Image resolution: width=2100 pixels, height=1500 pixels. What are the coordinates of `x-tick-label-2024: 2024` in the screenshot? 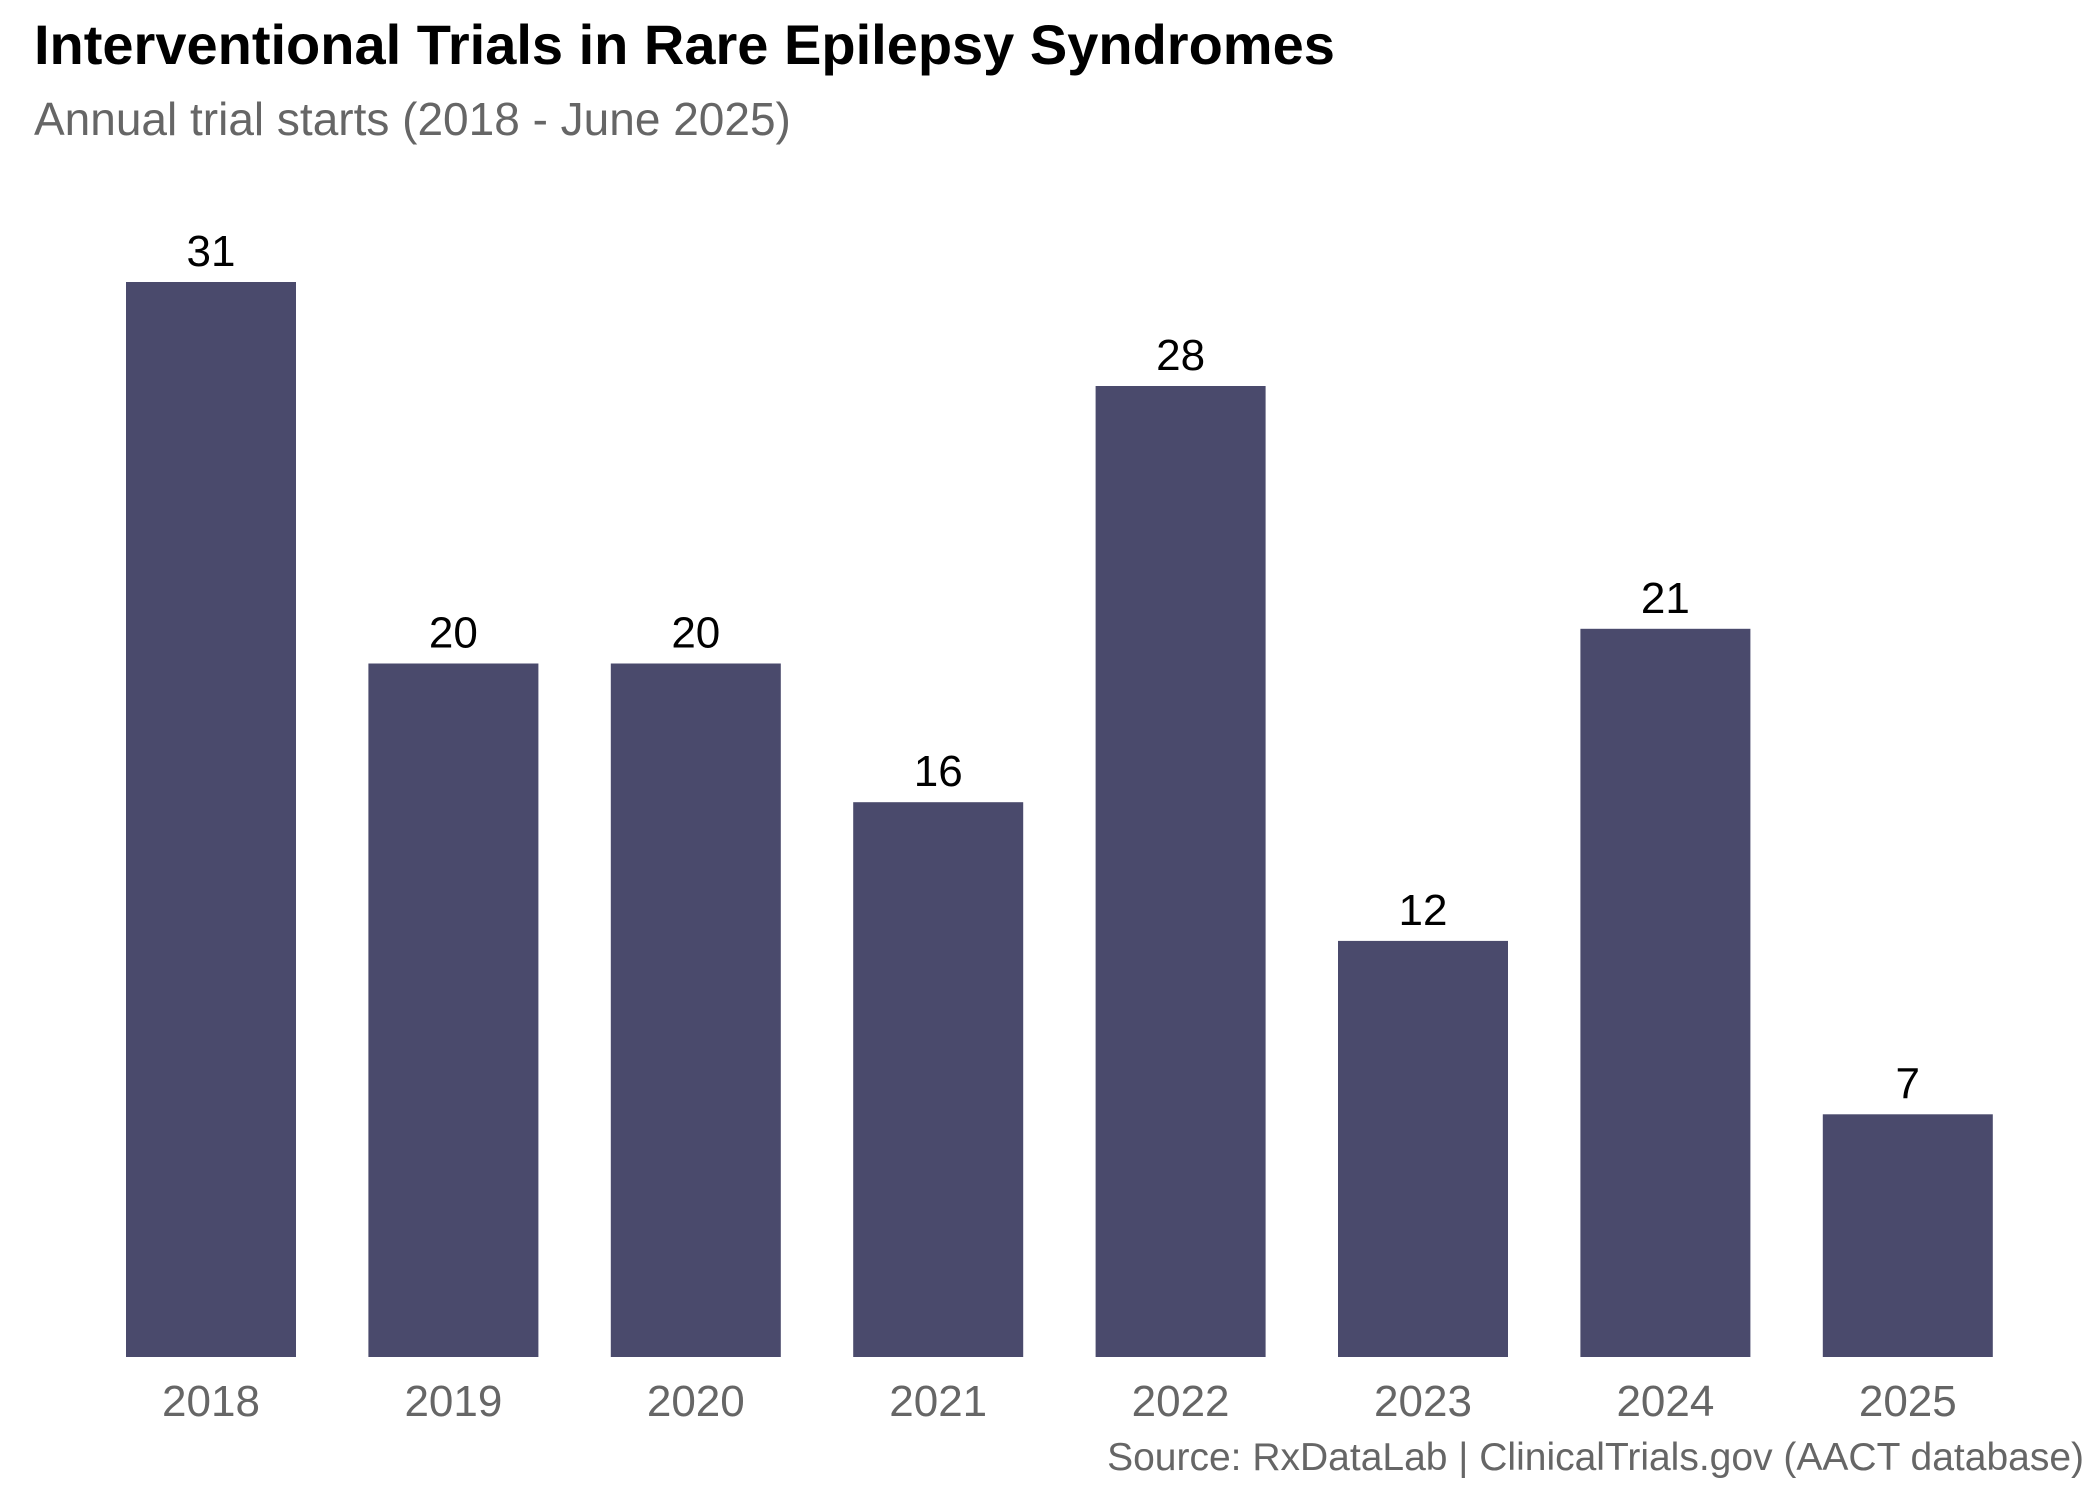 It's located at (1665, 1401).